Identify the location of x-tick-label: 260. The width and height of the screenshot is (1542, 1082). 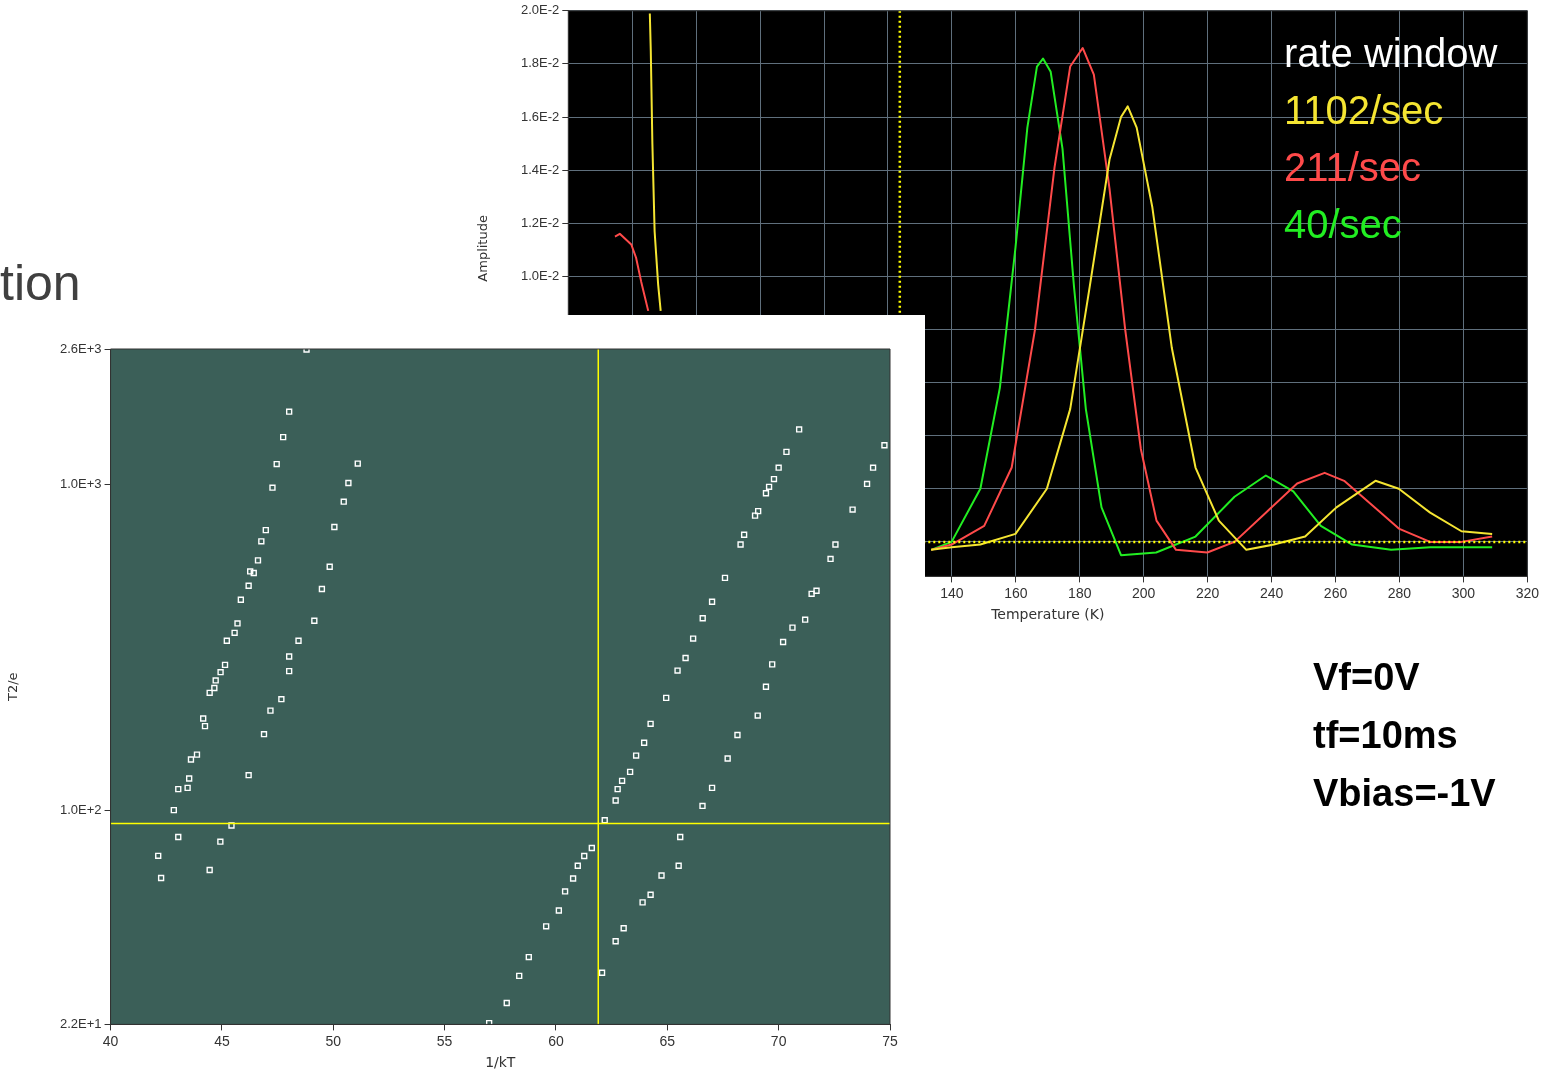
(1335, 592).